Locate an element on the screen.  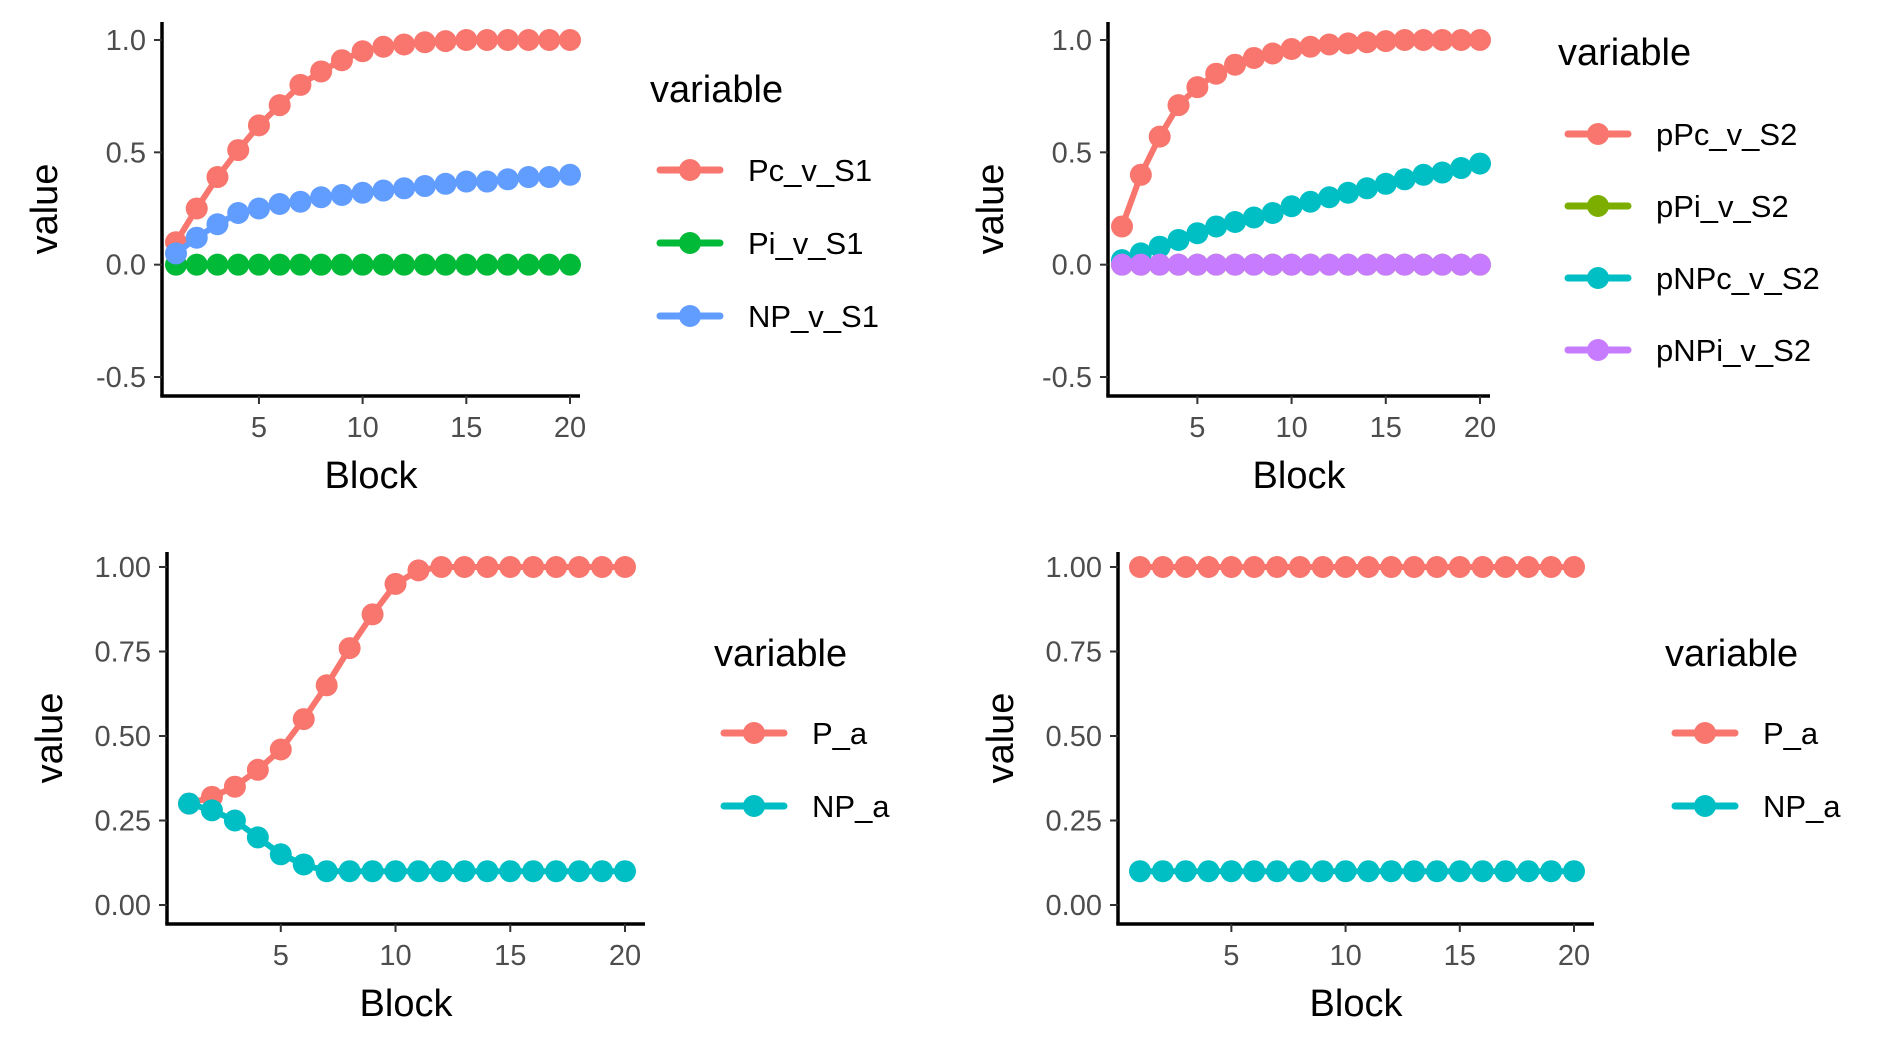
legend-label: Pc_v_S1 is located at coordinates (810, 170).